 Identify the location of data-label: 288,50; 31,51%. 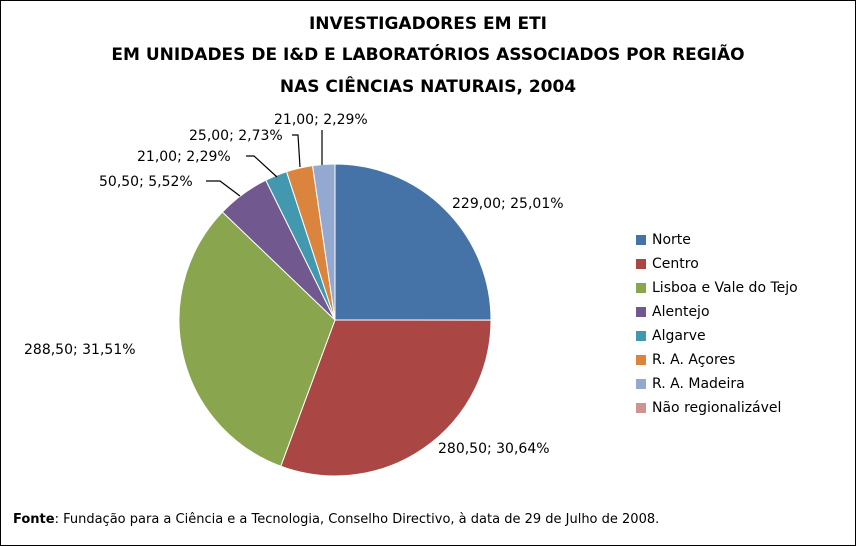
(80, 350).